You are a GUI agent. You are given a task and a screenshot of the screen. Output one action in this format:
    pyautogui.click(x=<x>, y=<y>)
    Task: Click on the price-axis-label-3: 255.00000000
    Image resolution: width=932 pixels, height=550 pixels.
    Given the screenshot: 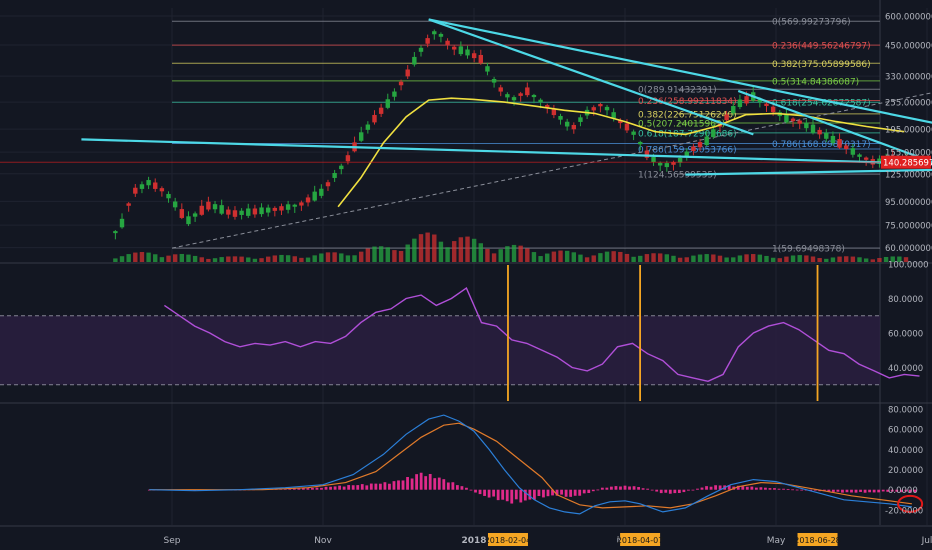 What is the action you would take?
    pyautogui.click(x=908, y=104)
    